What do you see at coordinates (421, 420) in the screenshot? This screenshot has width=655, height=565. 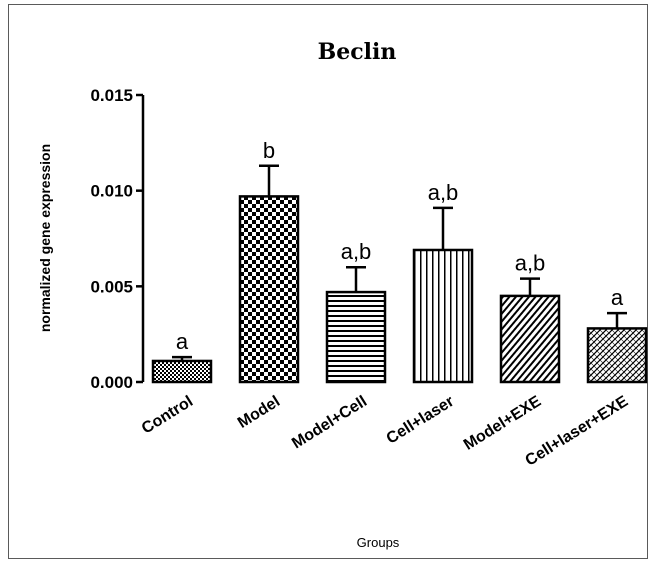 I see `x-tick-label: Cell+laser` at bounding box center [421, 420].